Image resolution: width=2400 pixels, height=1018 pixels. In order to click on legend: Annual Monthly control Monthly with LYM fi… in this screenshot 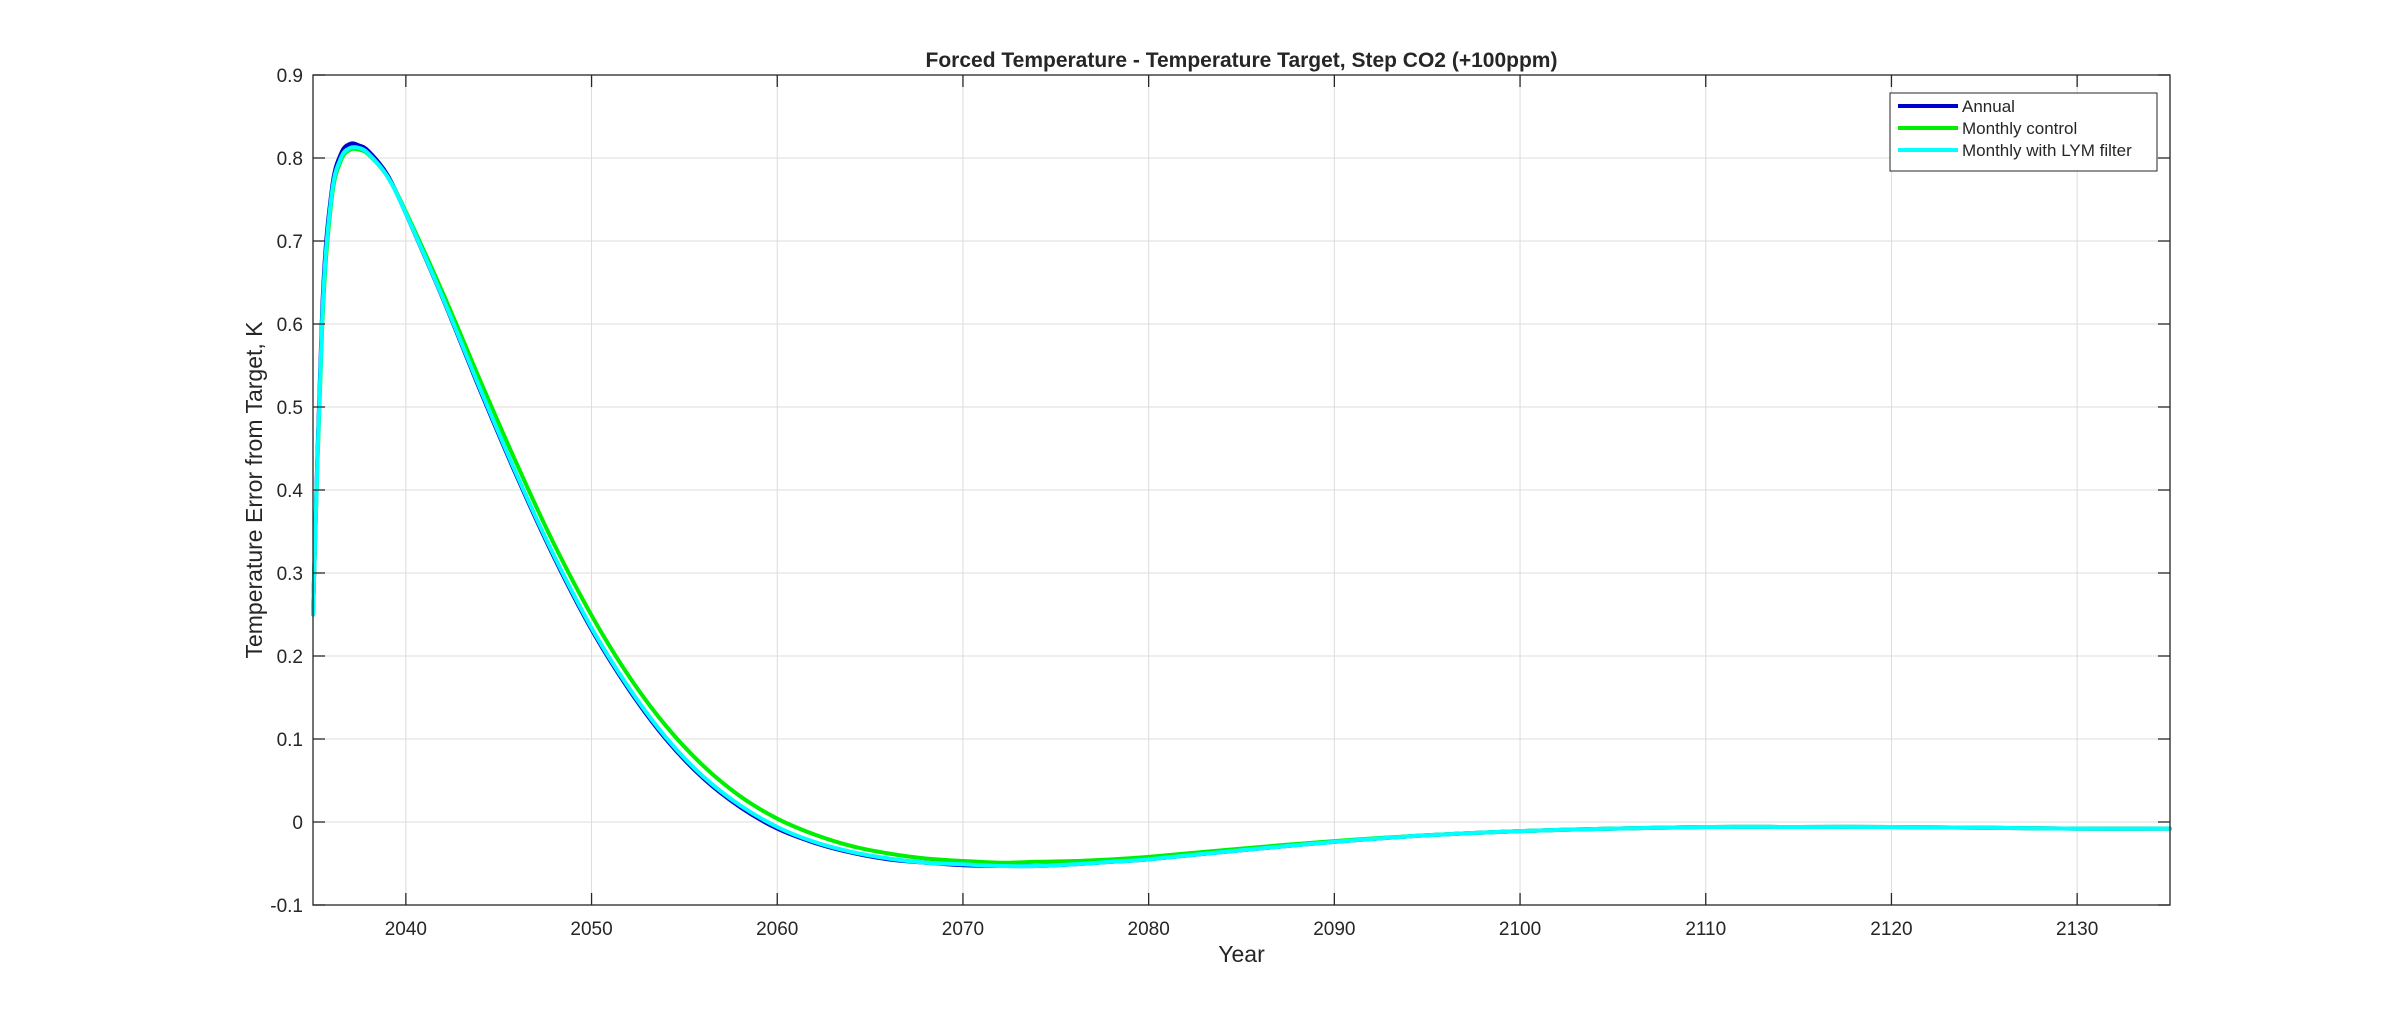, I will do `click(2023, 132)`.